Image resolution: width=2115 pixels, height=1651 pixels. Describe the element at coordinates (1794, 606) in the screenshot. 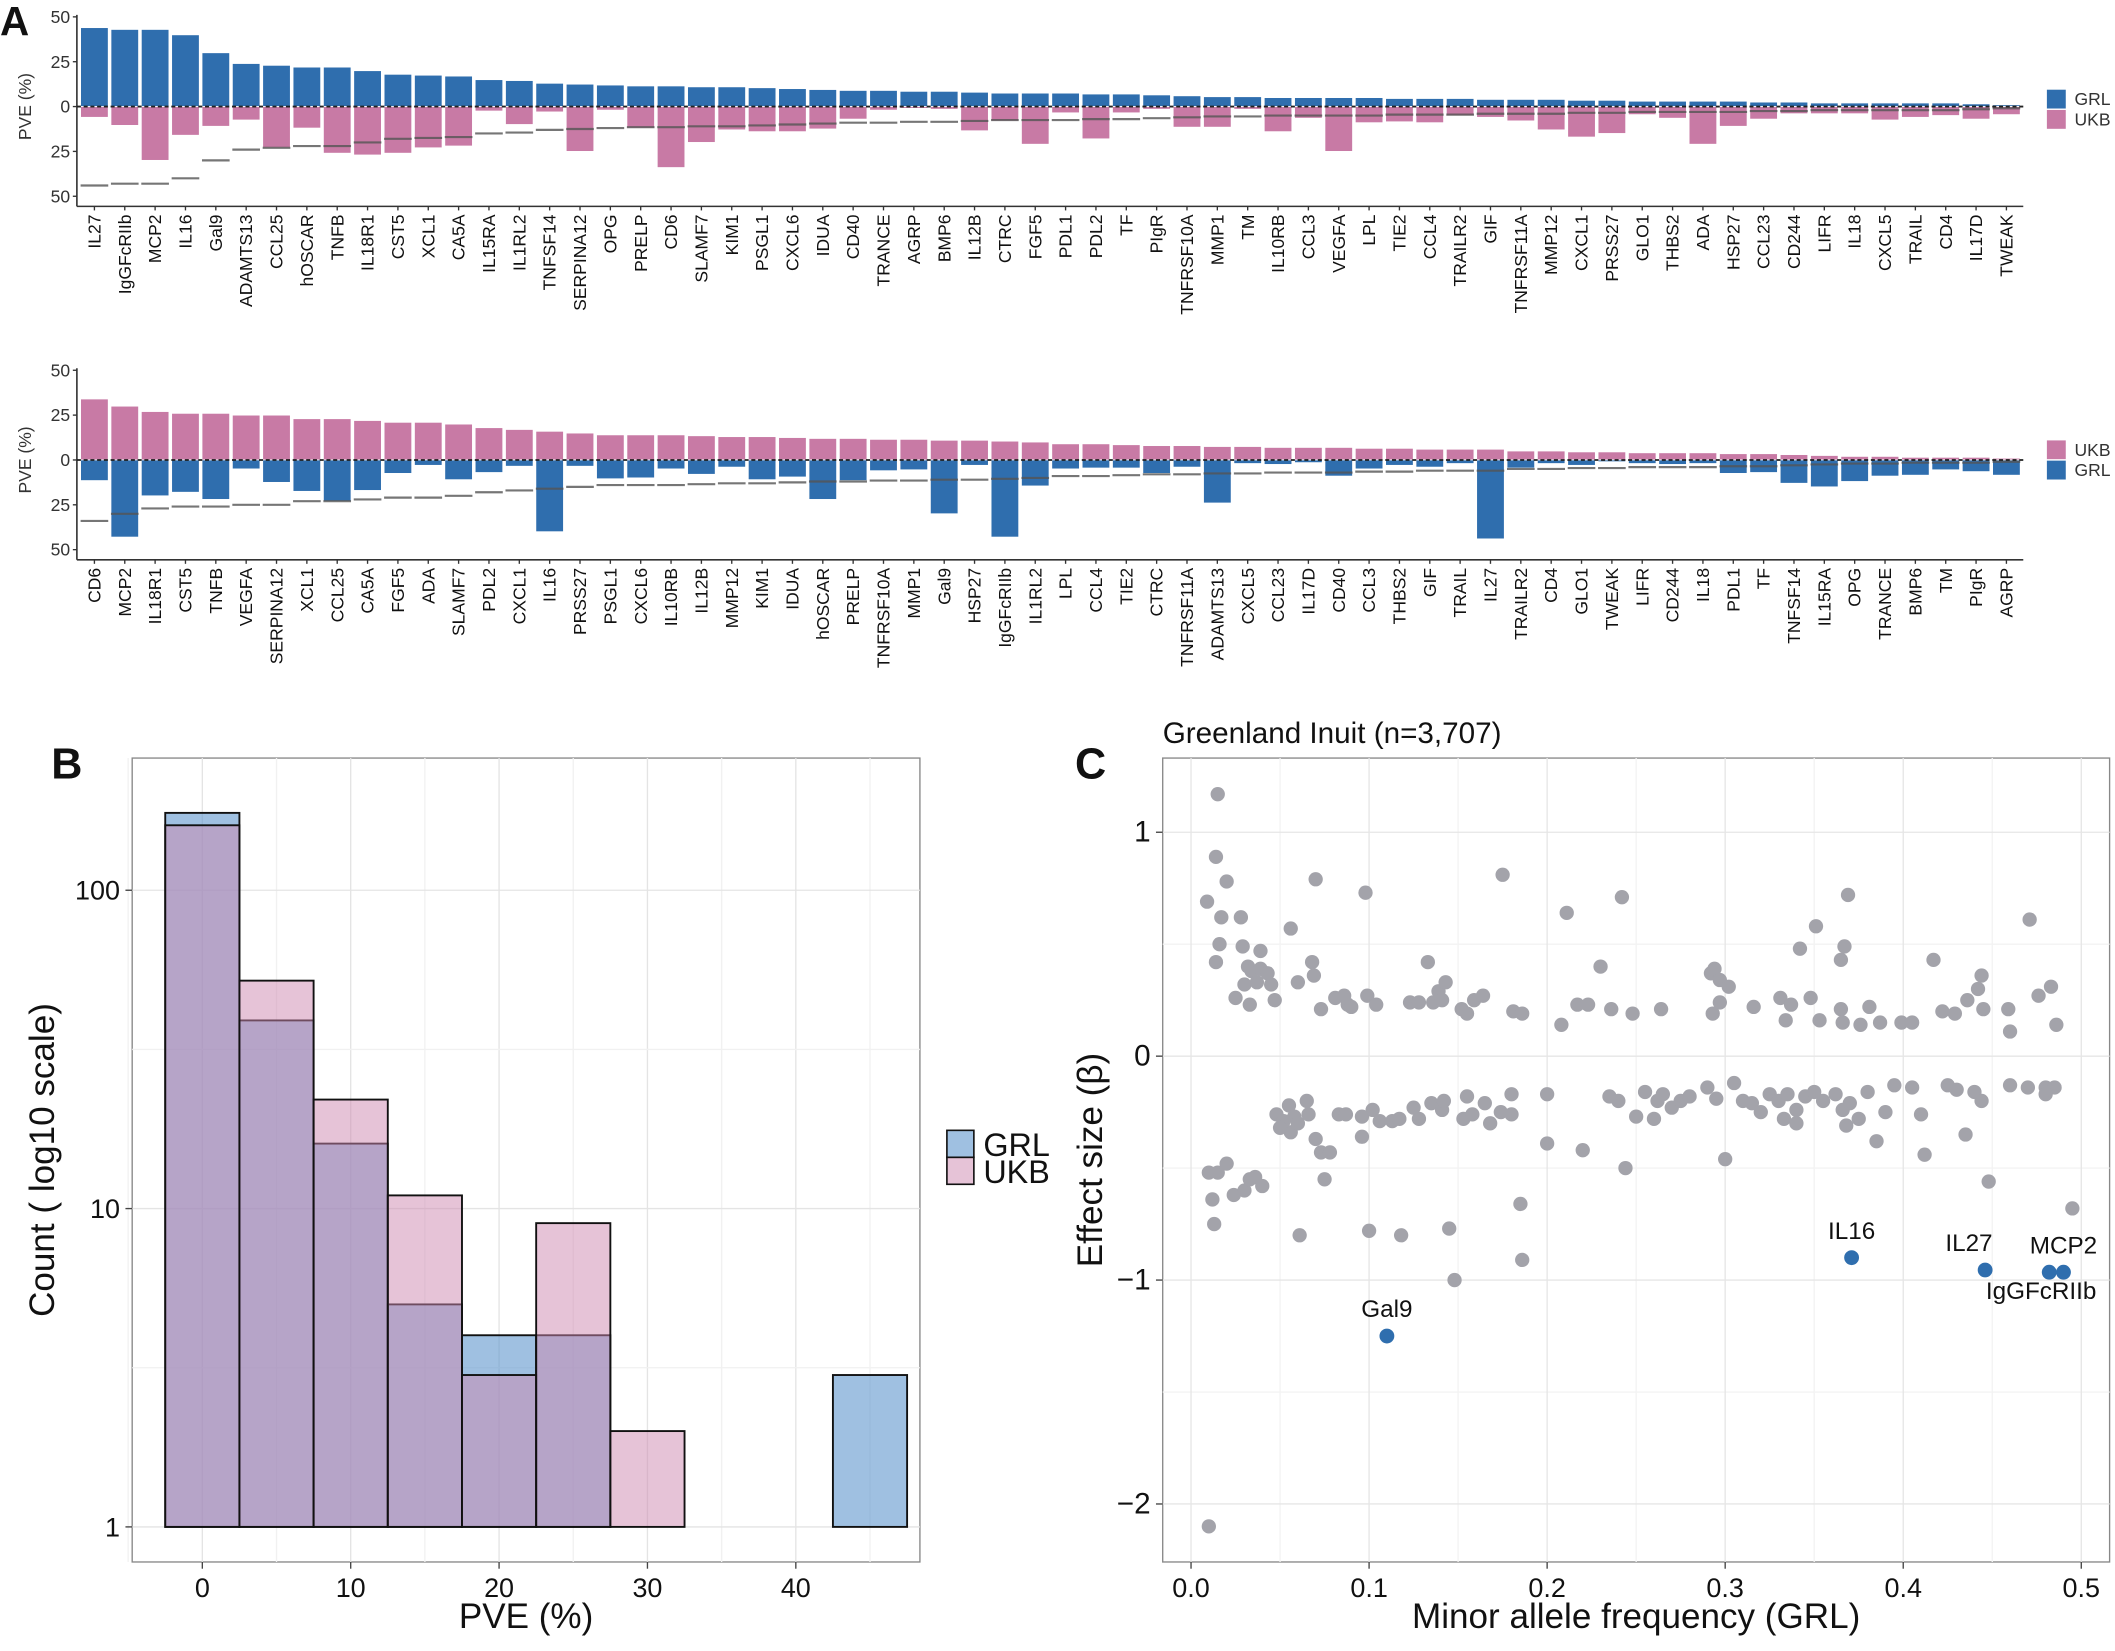

I see `x-tick-label: TNFSF14` at that location.